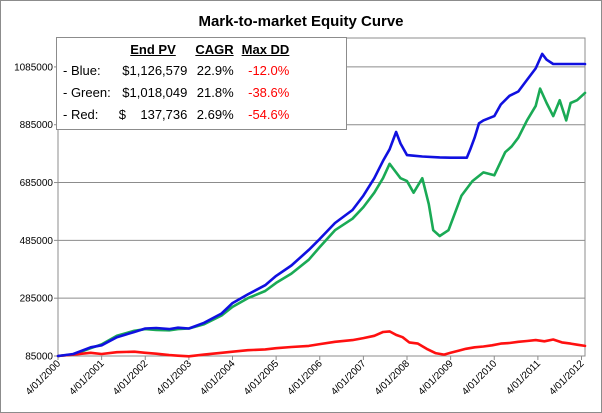  Describe the element at coordinates (215, 114) in the screenshot. I see `stats-cagr: 2.69%` at that location.